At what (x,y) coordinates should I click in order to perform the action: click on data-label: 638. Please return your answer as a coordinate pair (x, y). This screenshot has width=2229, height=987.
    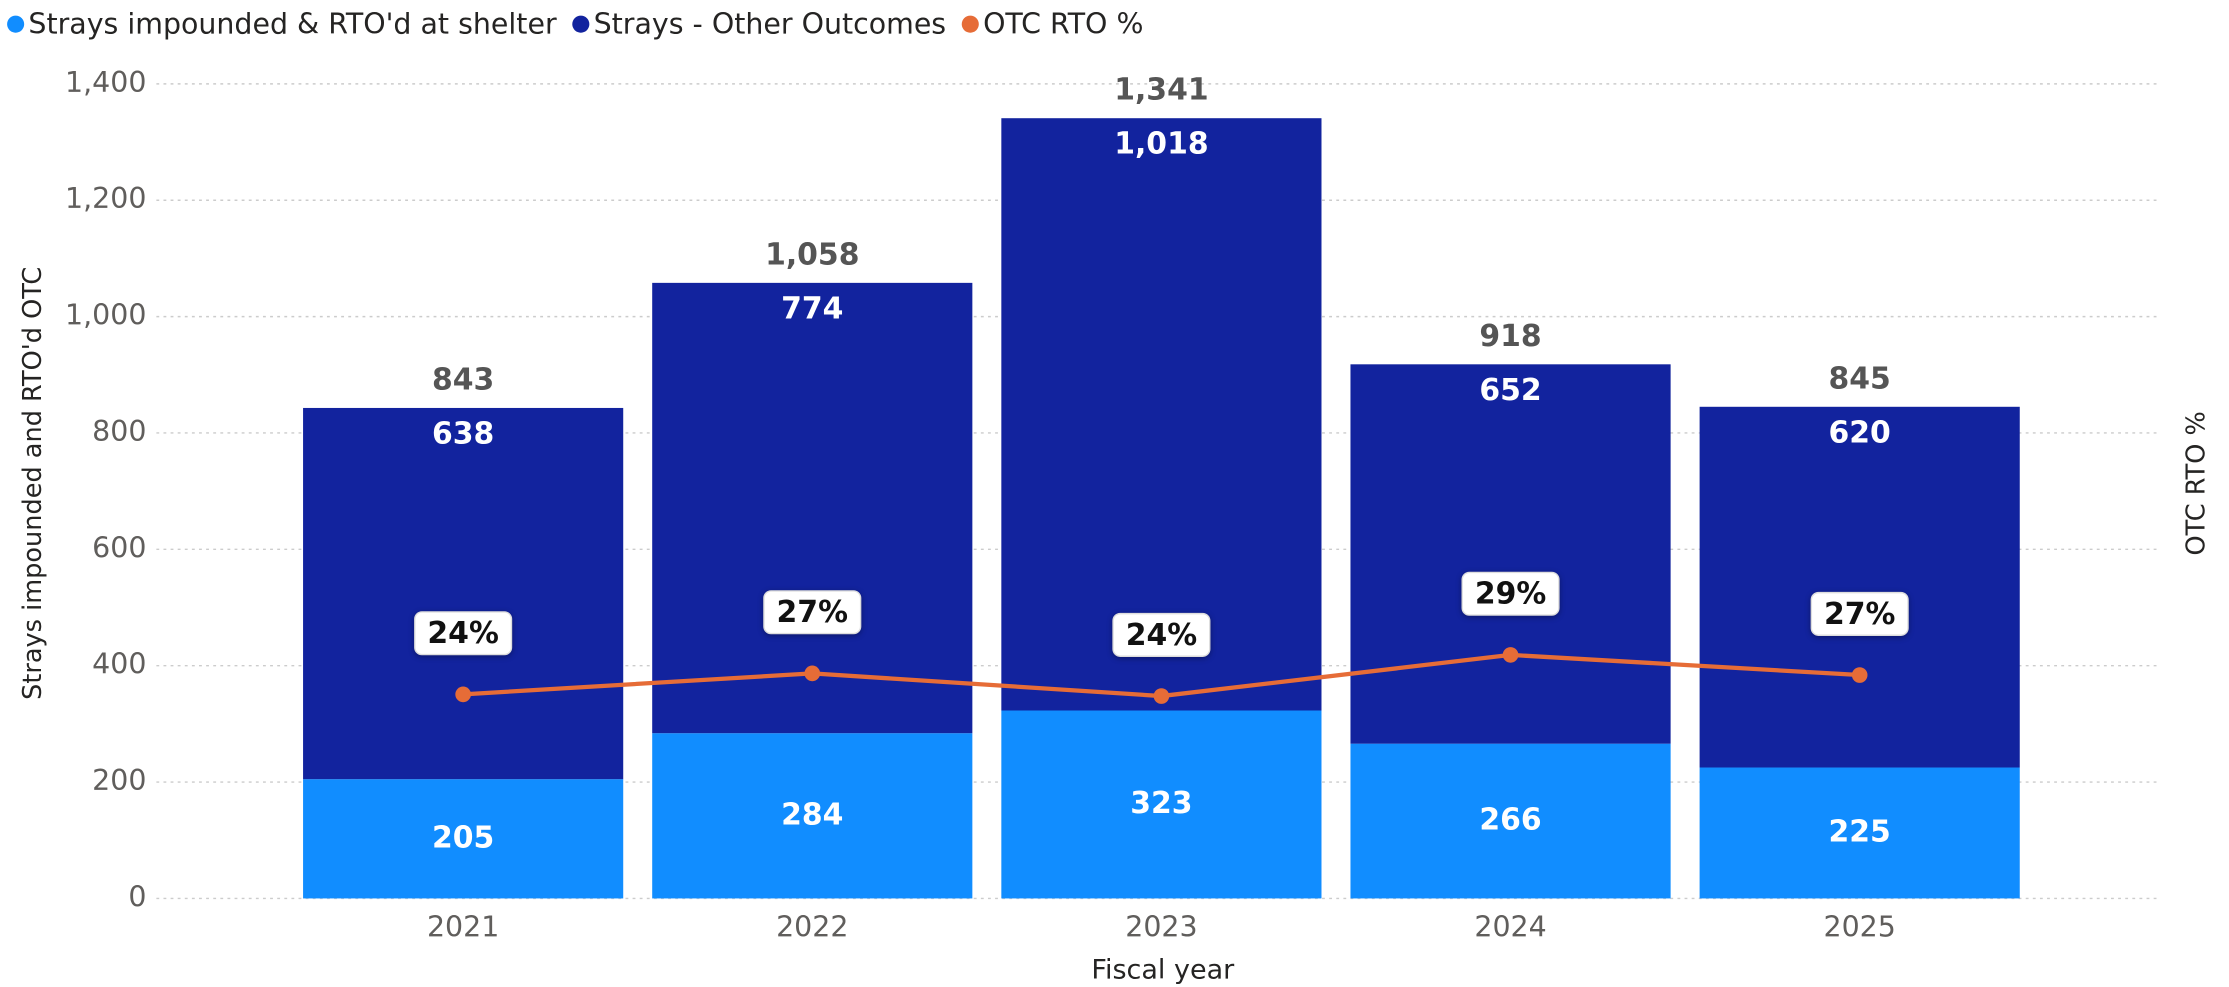
    Looking at the image, I should click on (463, 433).